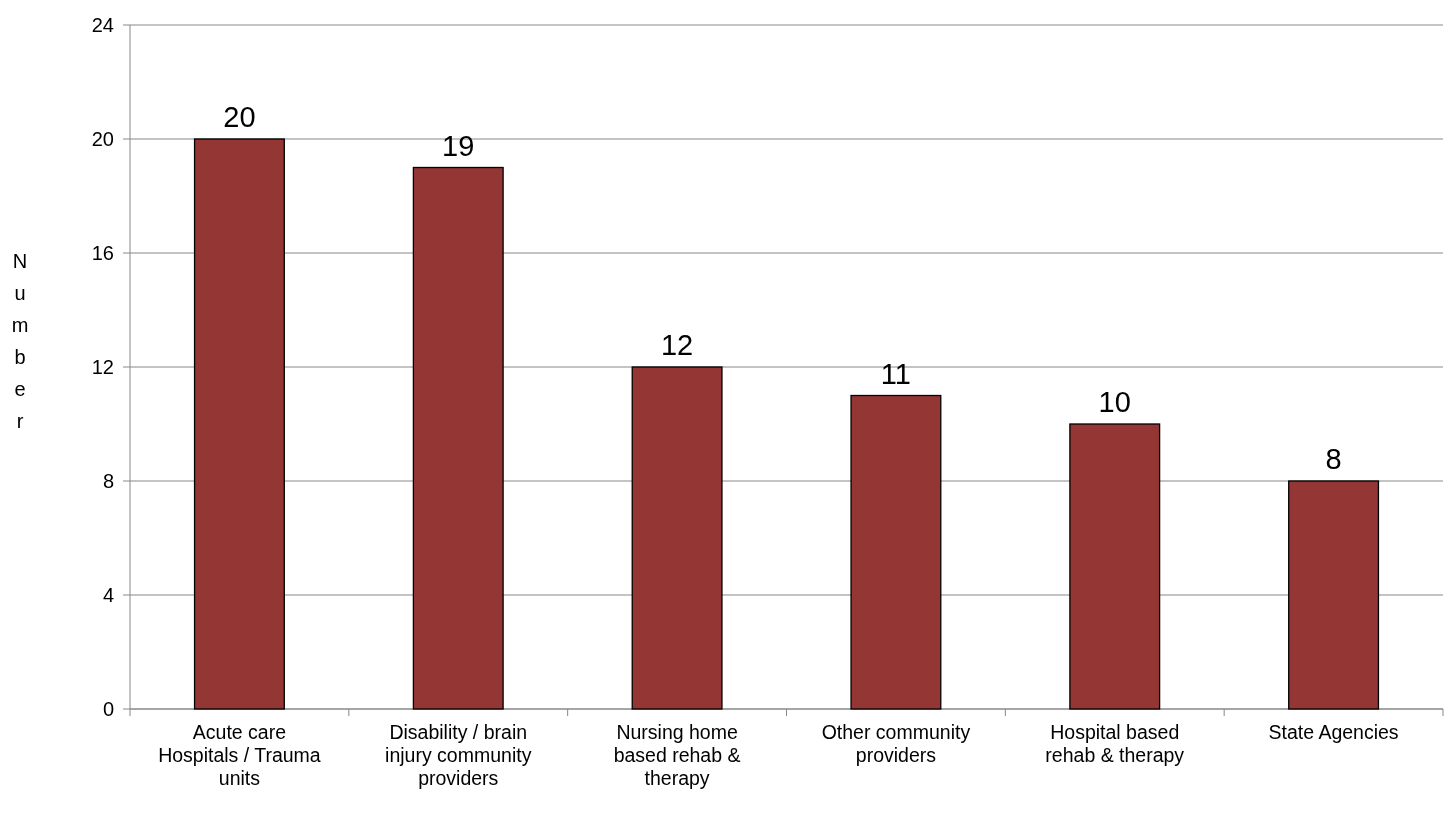  Describe the element at coordinates (458, 755) in the screenshot. I see `x-tick-label: Disability / brain injury community providers` at that location.